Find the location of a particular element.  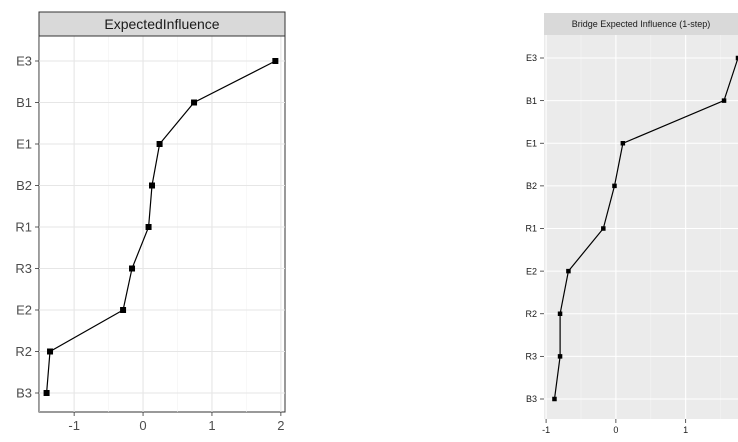

chart-title: ExpectedInfluence is located at coordinates (161, 24).